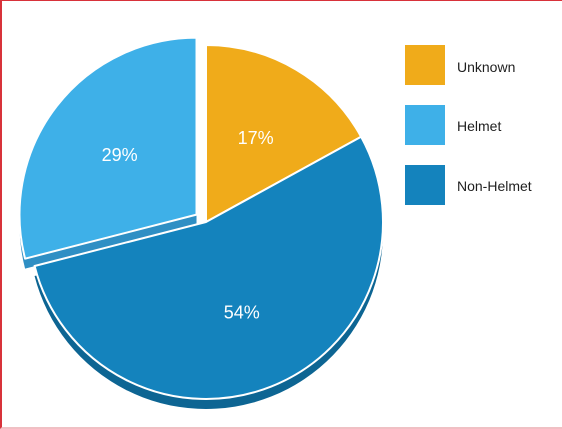  Describe the element at coordinates (479, 126) in the screenshot. I see `legend-label-helmet: Helmet` at that location.